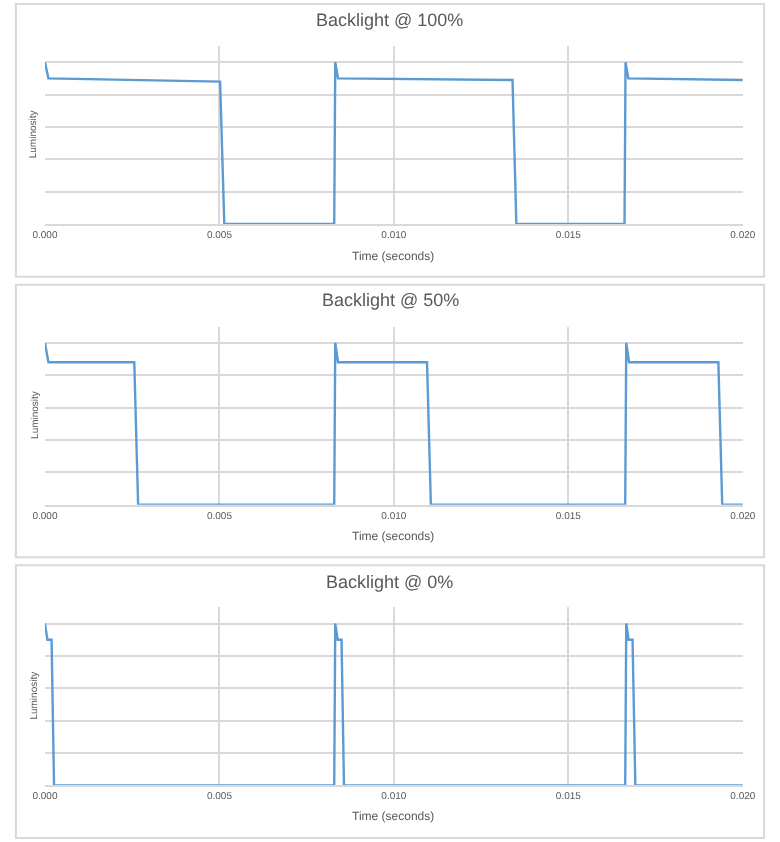 This screenshot has height=842, width=780. Describe the element at coordinates (390, 20) in the screenshot. I see `chart-title: Backlight @ 100%` at that location.